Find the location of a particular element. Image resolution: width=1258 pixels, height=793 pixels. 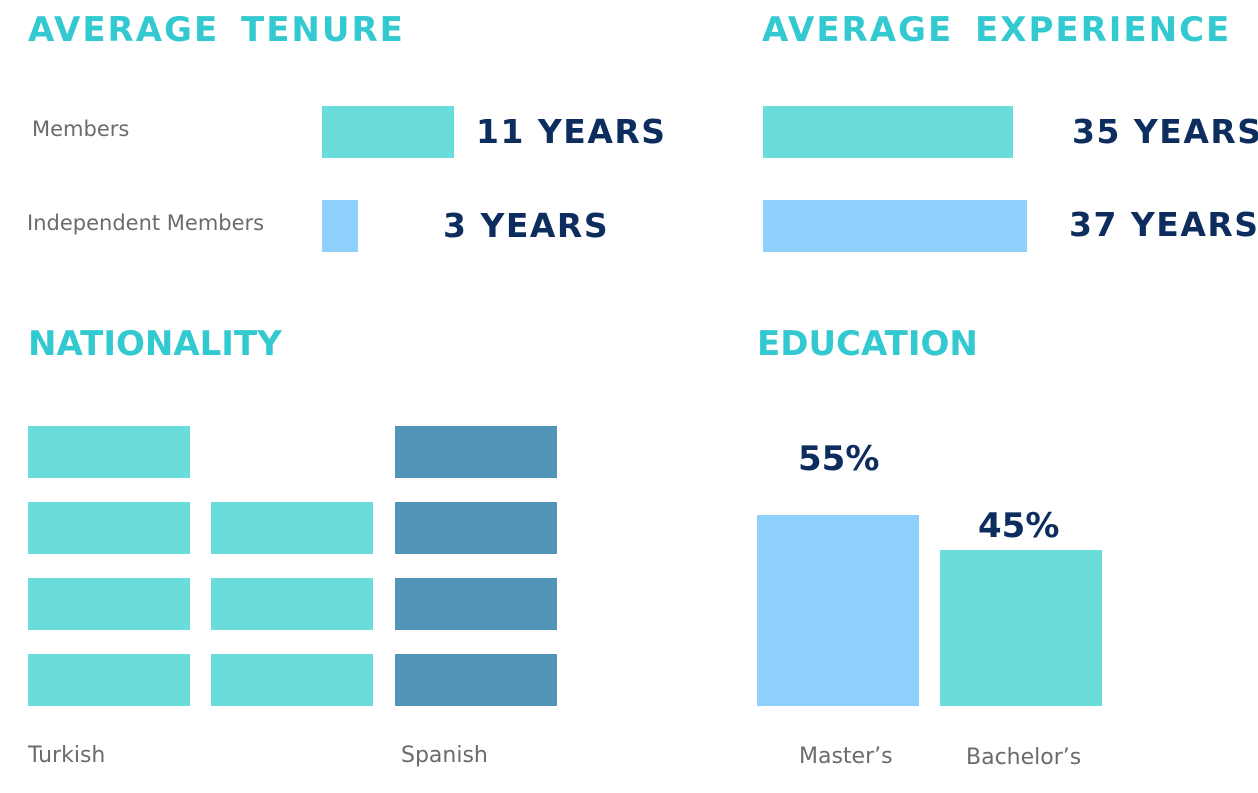

nationality-category-label: Spanish is located at coordinates (444, 755).